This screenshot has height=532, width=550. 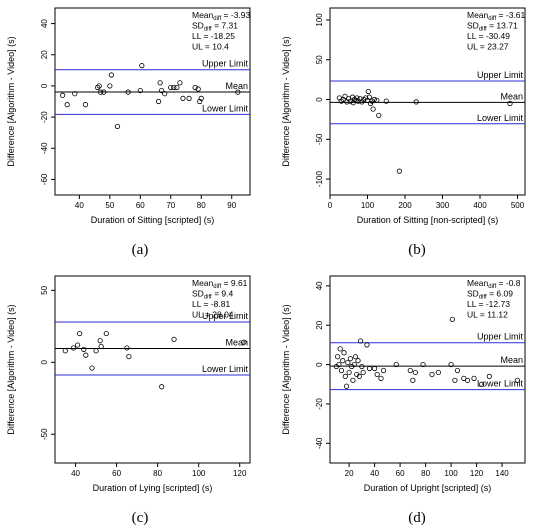 I want to click on x-tick-label: 140, so click(x=502, y=473).